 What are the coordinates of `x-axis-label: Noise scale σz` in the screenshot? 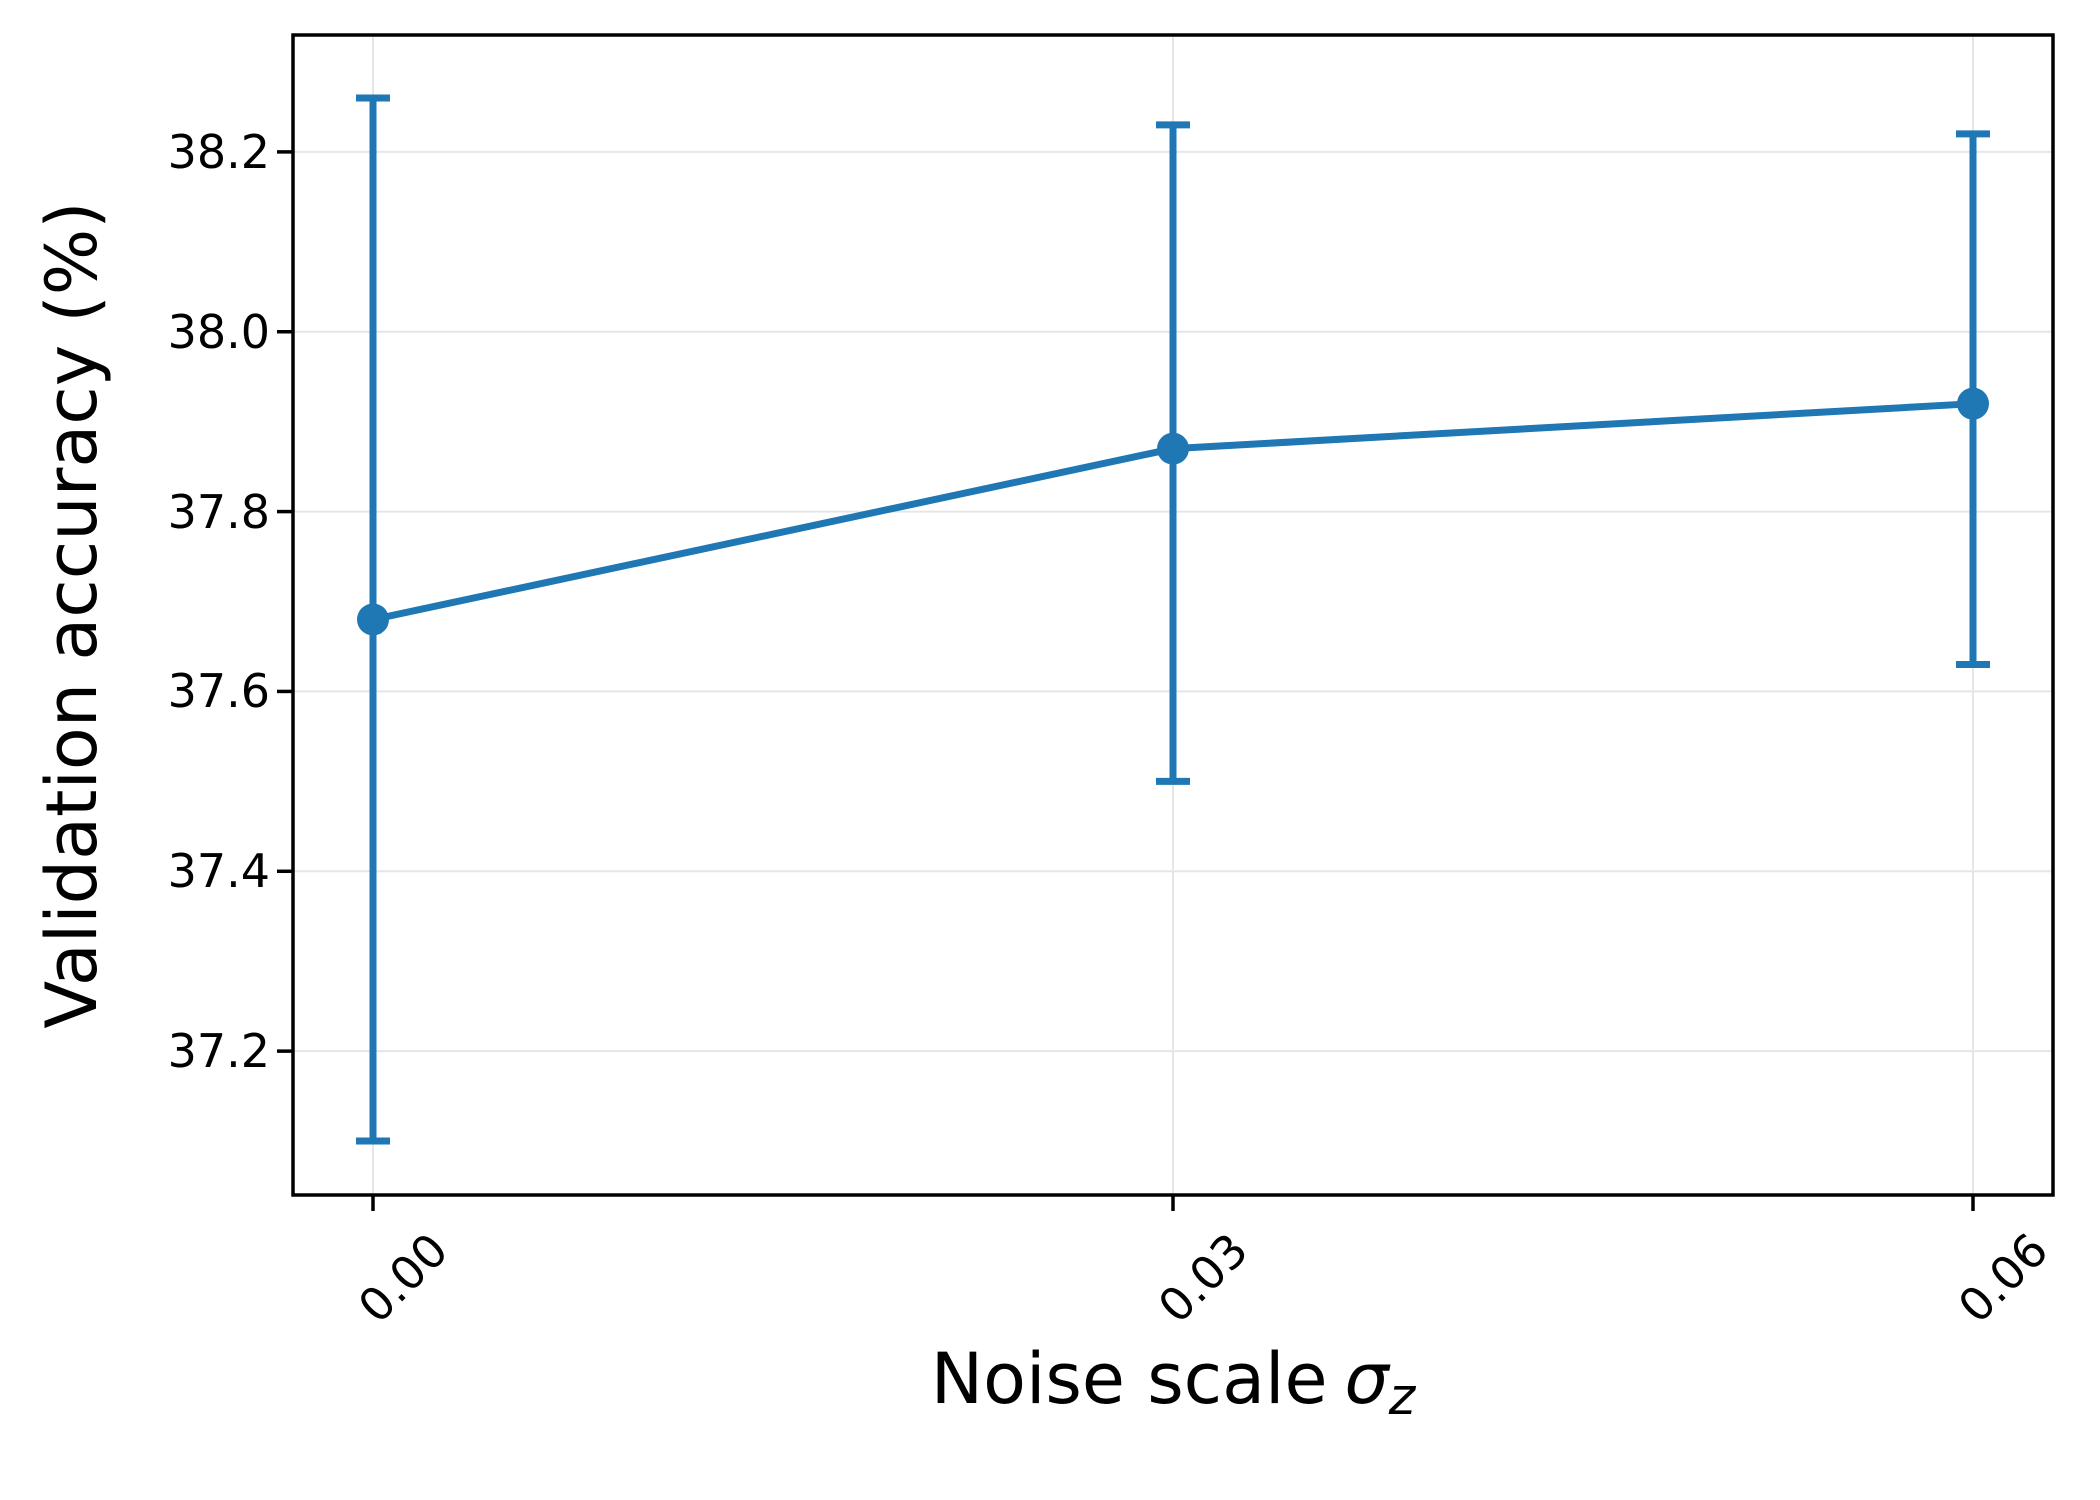 It's located at (1173, 1382).